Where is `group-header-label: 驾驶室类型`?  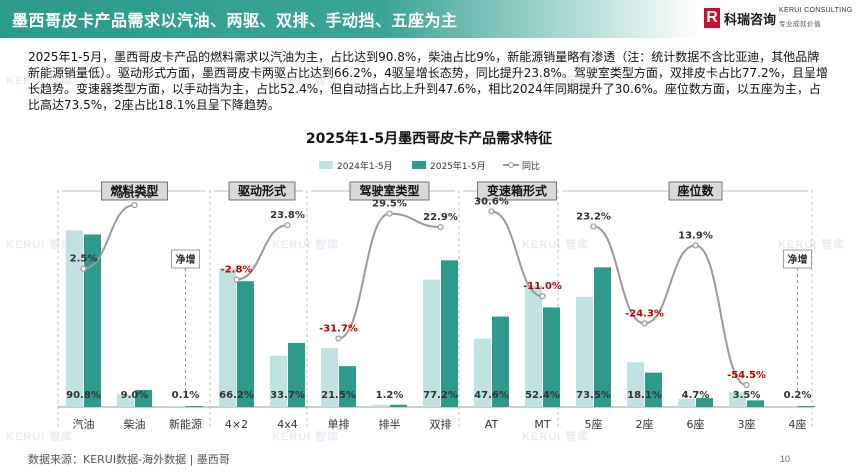
group-header-label: 驾驶室类型 is located at coordinates (388, 190).